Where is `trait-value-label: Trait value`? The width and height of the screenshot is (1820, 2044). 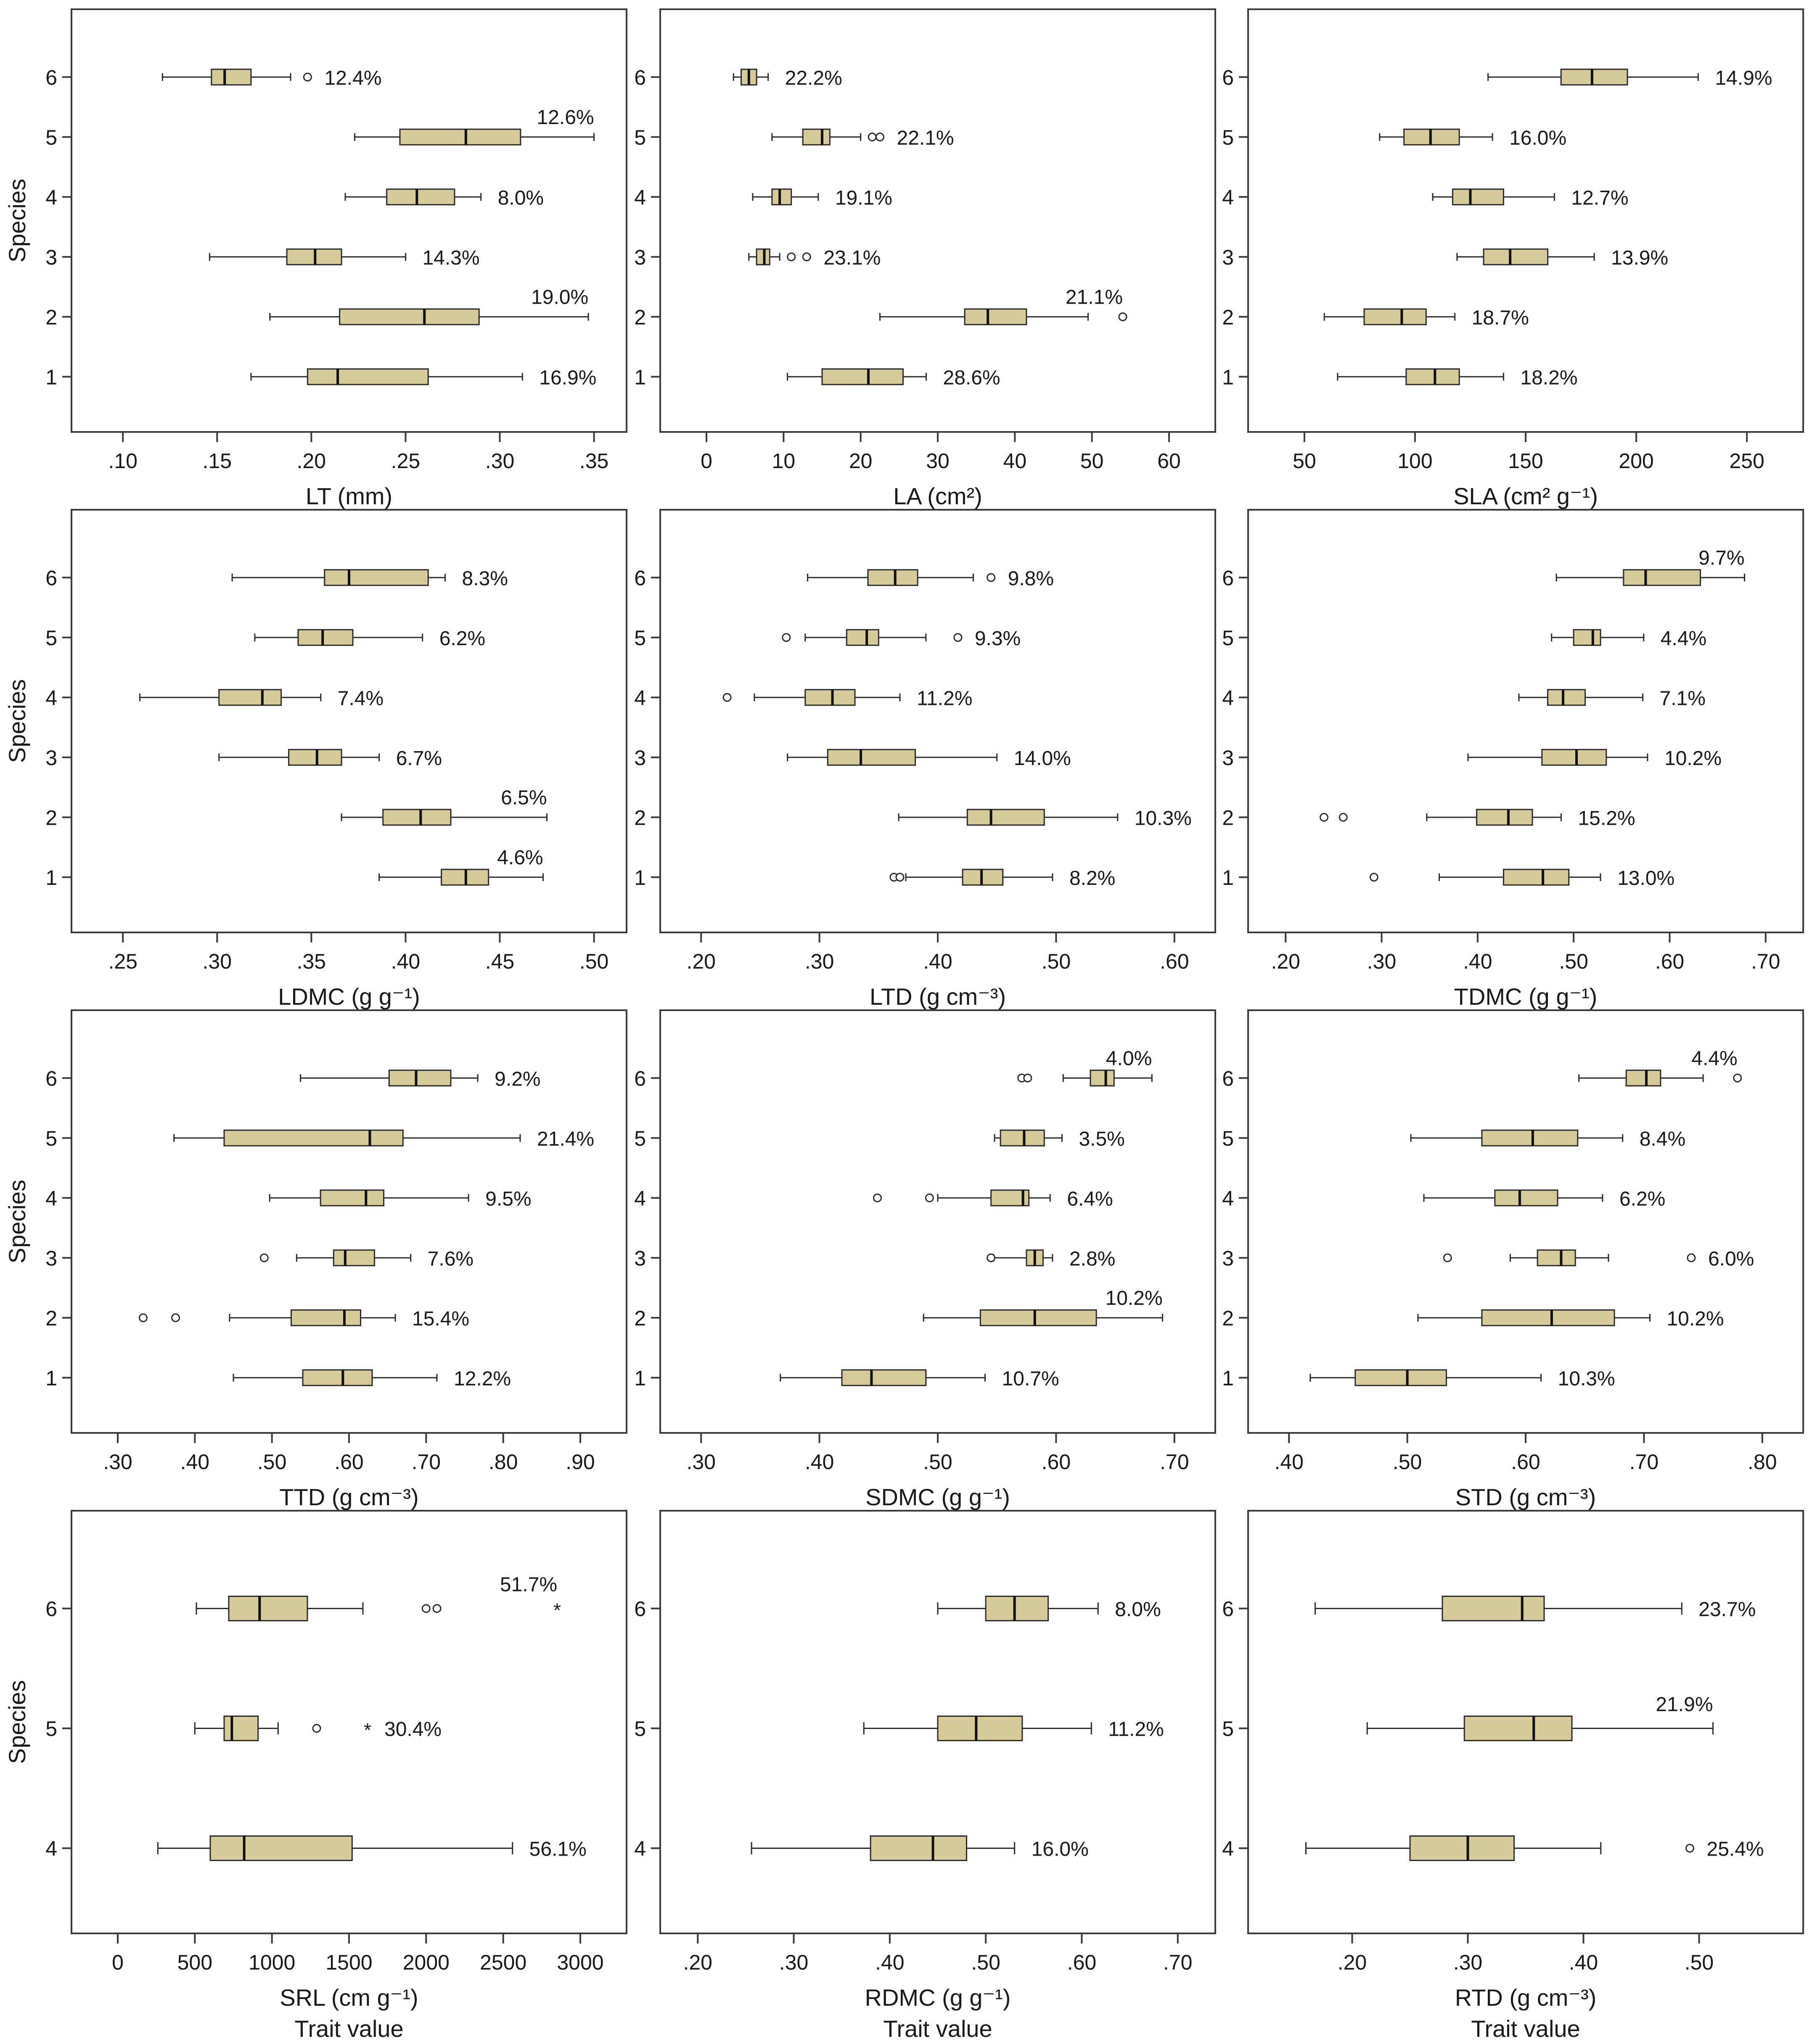
trait-value-label: Trait value is located at coordinates (1525, 2028).